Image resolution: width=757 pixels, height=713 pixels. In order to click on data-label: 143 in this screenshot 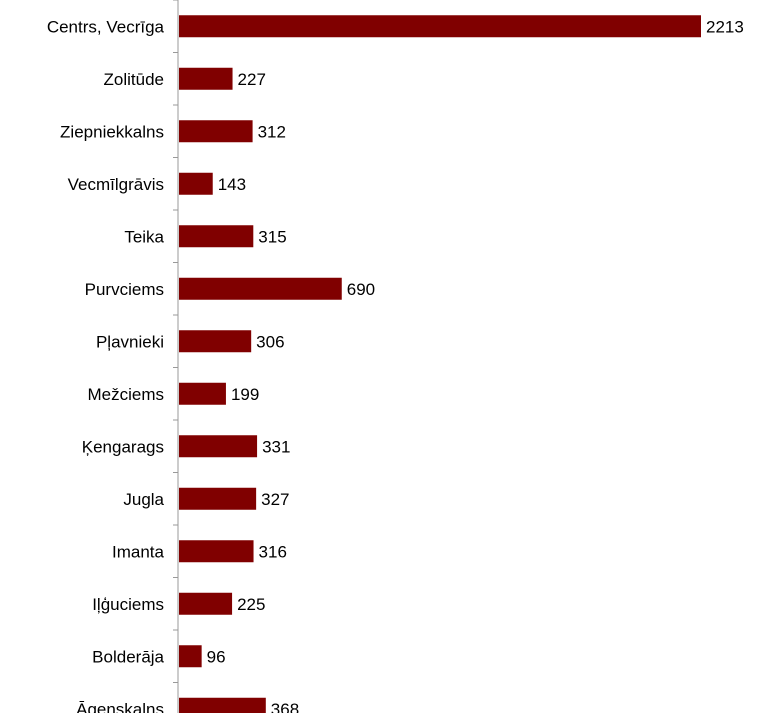, I will do `click(232, 184)`.